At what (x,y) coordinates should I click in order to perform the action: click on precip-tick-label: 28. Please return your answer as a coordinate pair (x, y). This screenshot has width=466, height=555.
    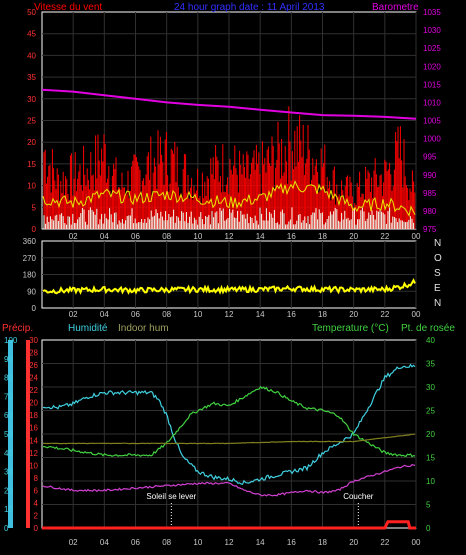
    Looking at the image, I should click on (33, 353).